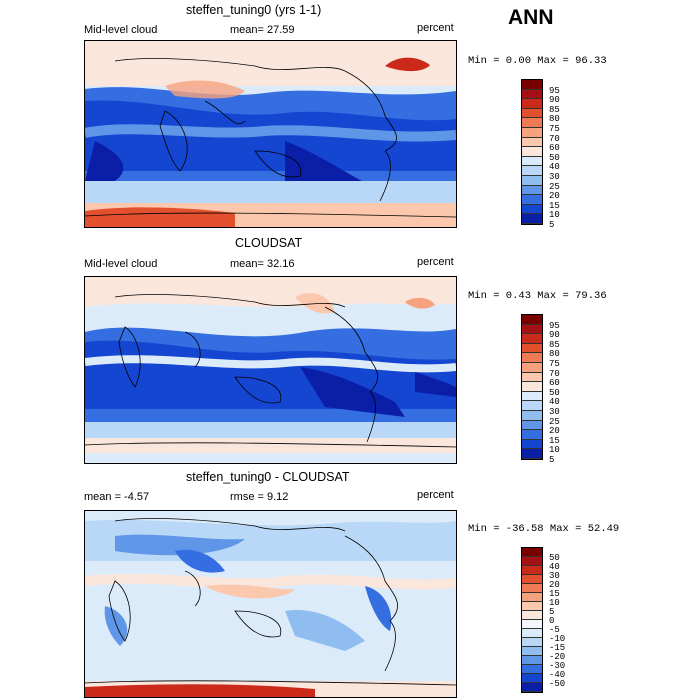 This screenshot has height=700, width=700. What do you see at coordinates (435, 495) in the screenshot?
I see `panel-3-units-label: percent` at bounding box center [435, 495].